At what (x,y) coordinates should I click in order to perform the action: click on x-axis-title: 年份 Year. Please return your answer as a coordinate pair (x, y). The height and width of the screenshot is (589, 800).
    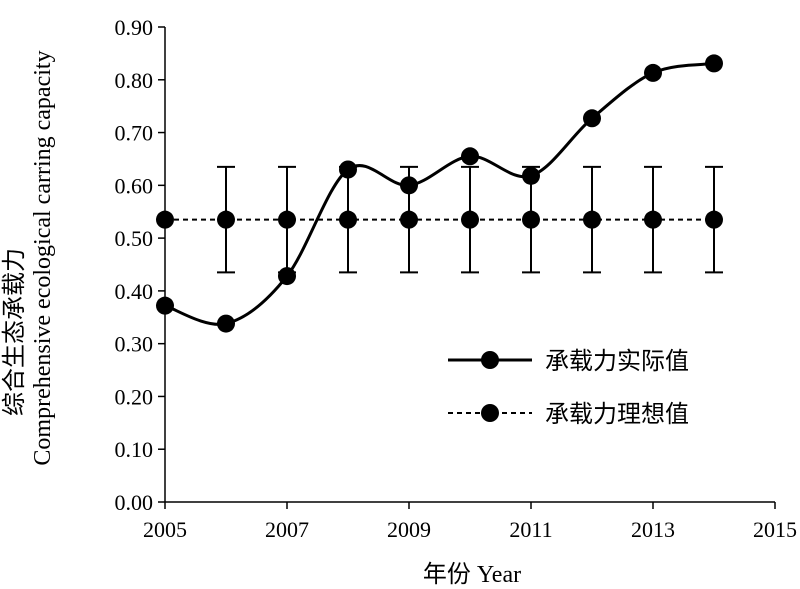
    Looking at the image, I should click on (472, 574).